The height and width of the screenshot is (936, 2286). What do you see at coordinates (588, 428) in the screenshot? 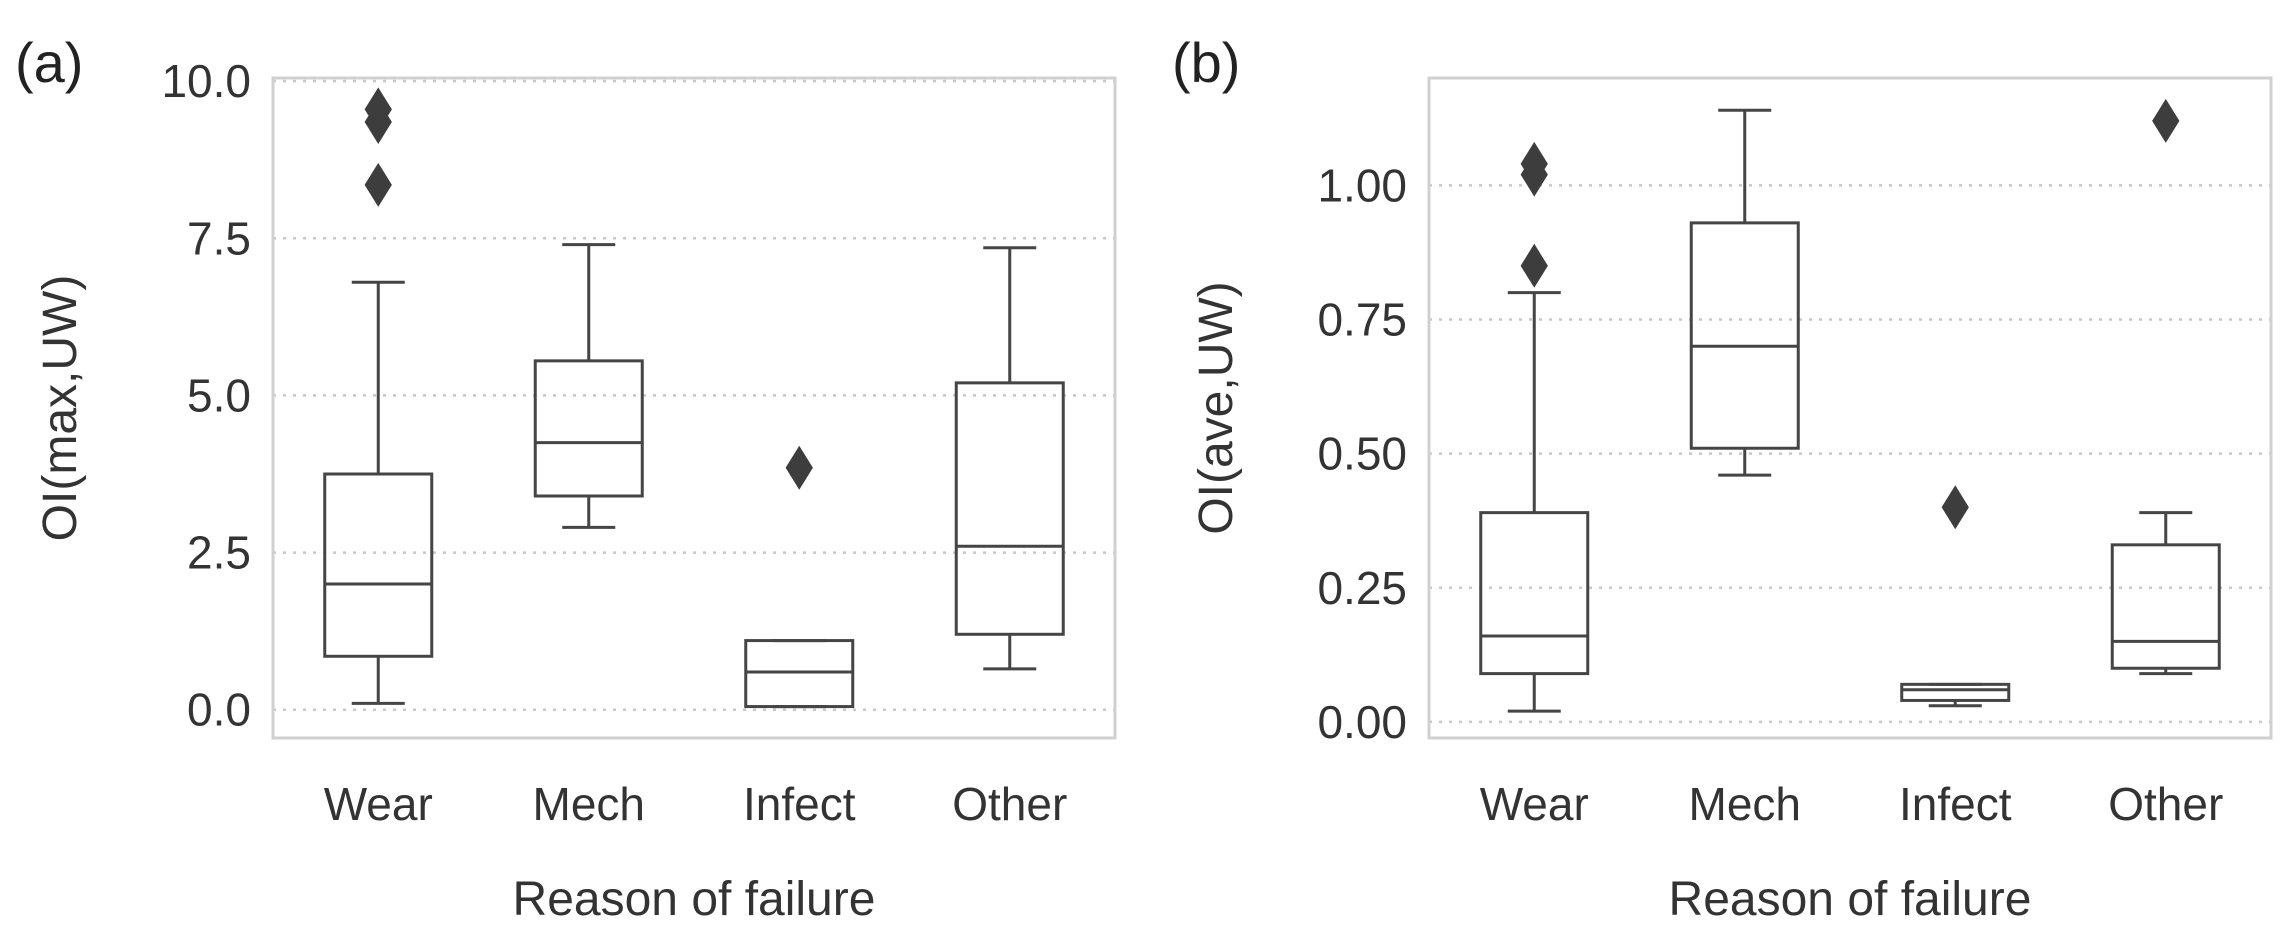
I see `panel-a-mech-iqr-box` at bounding box center [588, 428].